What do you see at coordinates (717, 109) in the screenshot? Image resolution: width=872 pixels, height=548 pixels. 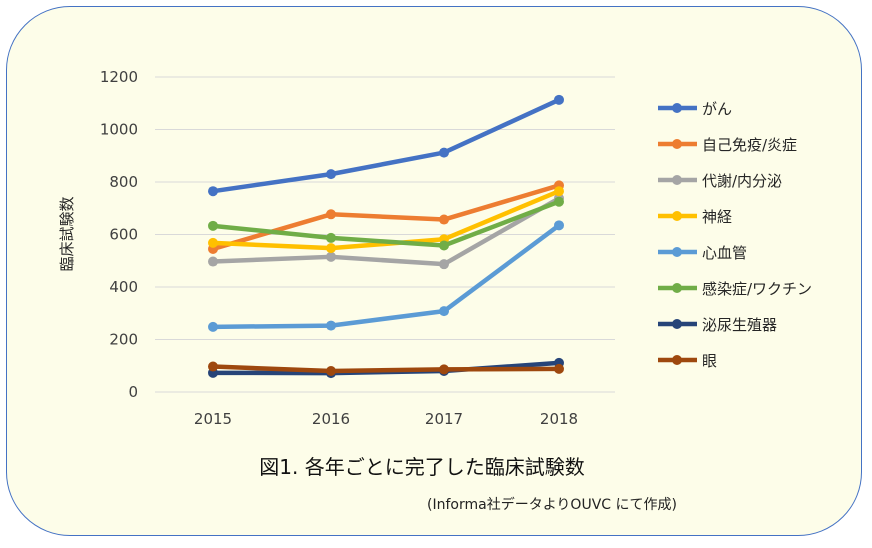 I see `legend-label: がん` at bounding box center [717, 109].